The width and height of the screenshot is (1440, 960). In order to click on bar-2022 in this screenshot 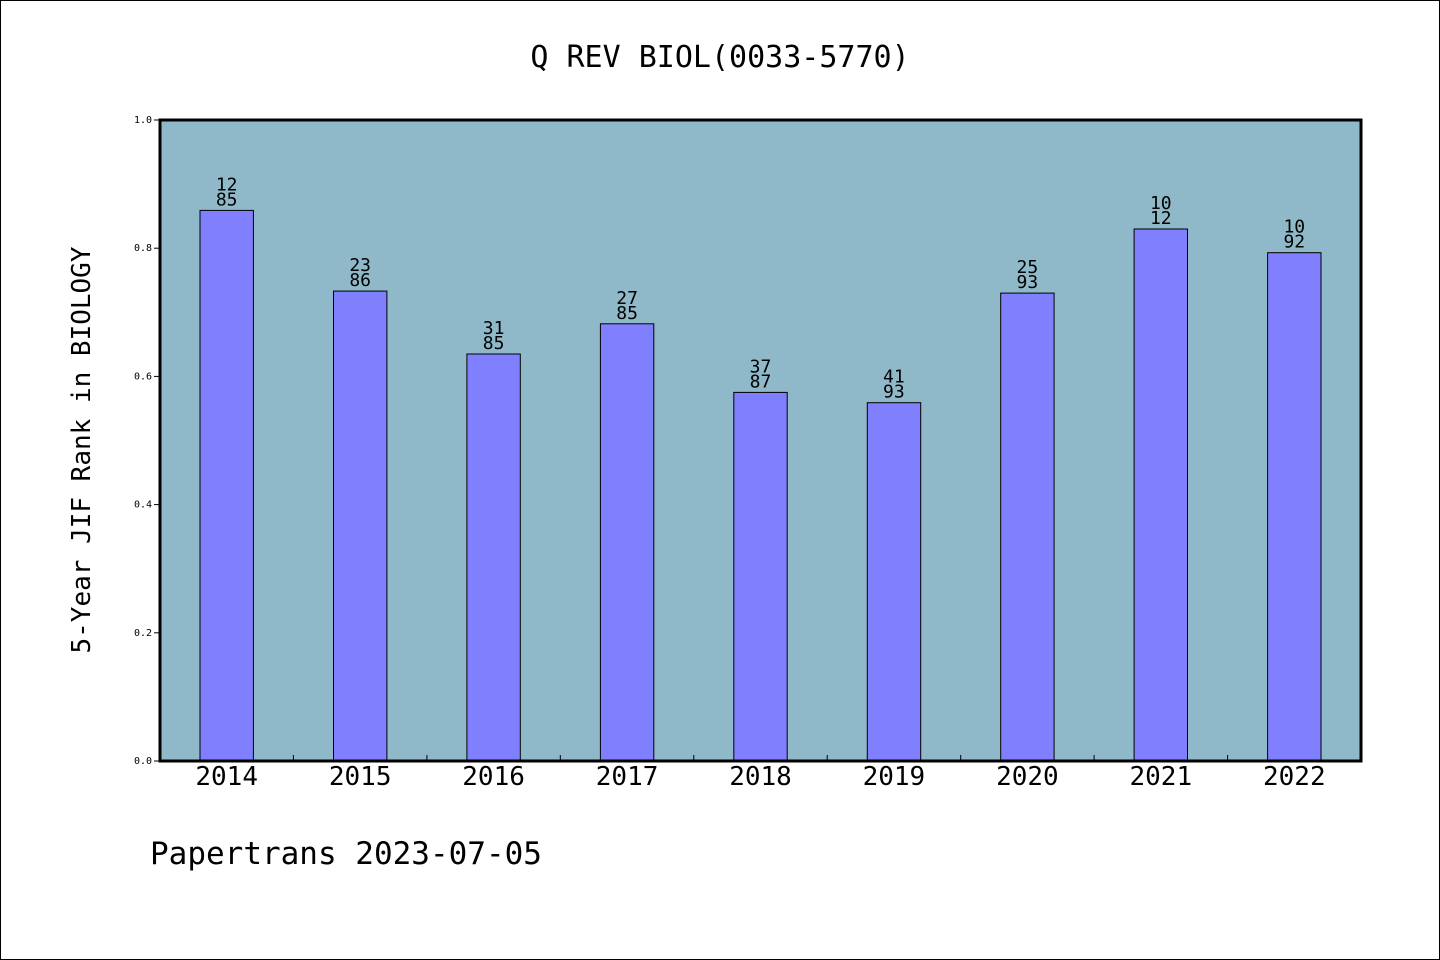, I will do `click(1294, 507)`.